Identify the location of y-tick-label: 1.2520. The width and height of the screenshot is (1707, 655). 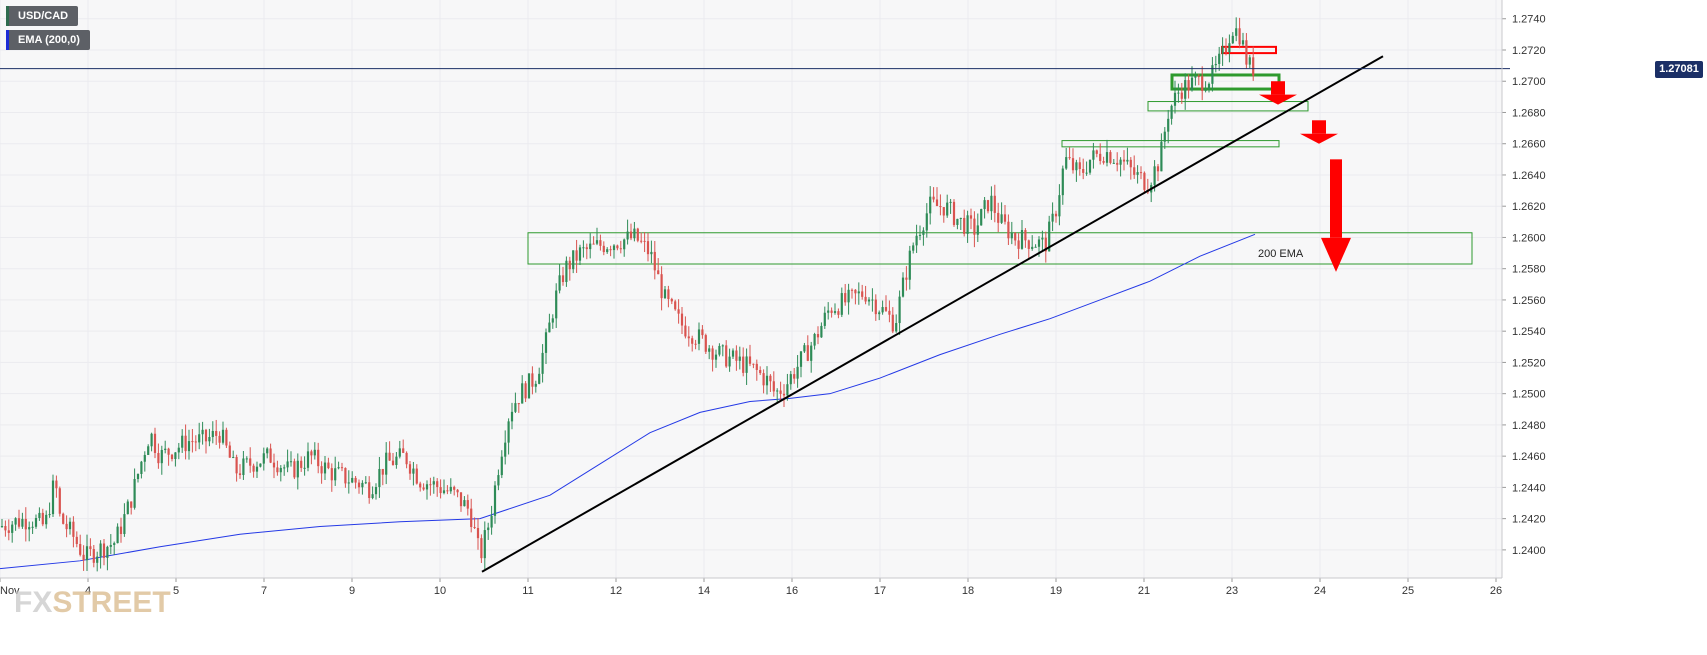
(1529, 363).